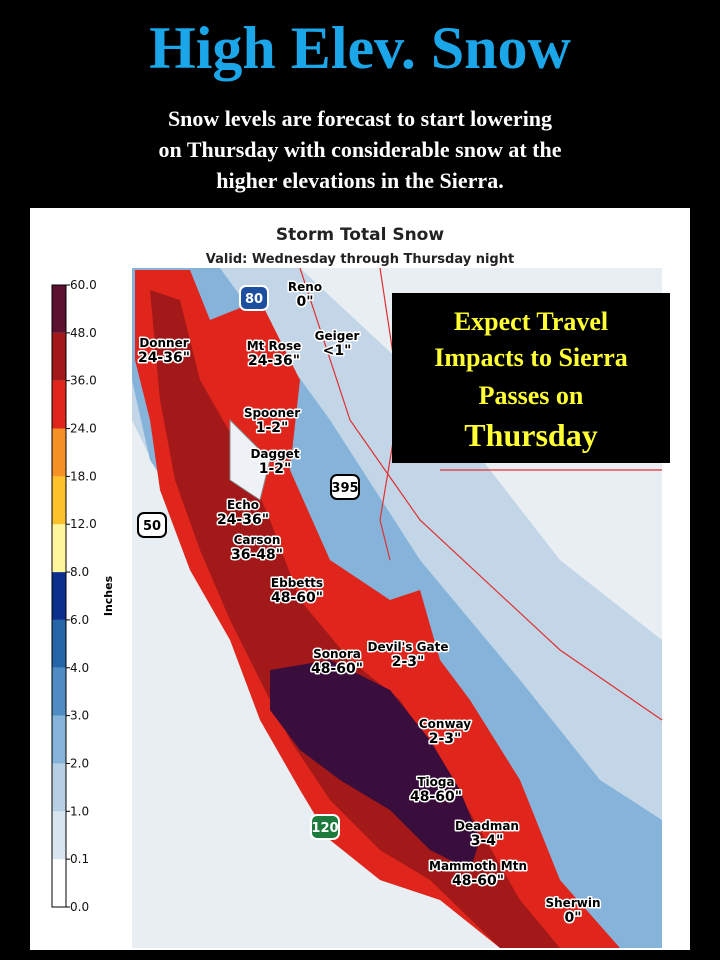 This screenshot has height=960, width=720. Describe the element at coordinates (79, 716) in the screenshot. I see `colorbar-tick-label: 3.0` at that location.